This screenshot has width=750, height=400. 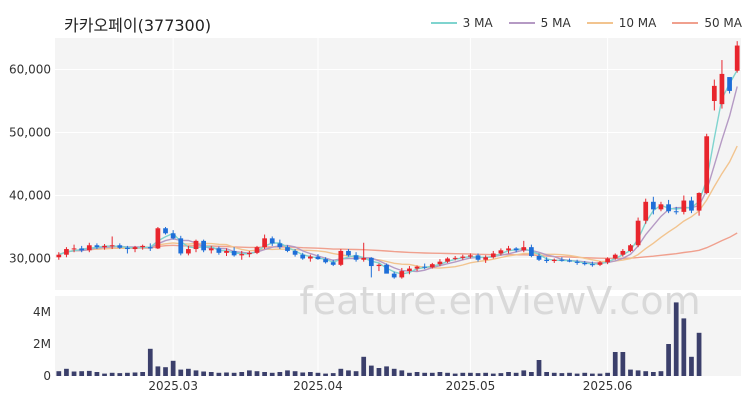 What do you see at coordinates (521, 23) in the screenshot?
I see `legend-swatch-ma5` at bounding box center [521, 23].